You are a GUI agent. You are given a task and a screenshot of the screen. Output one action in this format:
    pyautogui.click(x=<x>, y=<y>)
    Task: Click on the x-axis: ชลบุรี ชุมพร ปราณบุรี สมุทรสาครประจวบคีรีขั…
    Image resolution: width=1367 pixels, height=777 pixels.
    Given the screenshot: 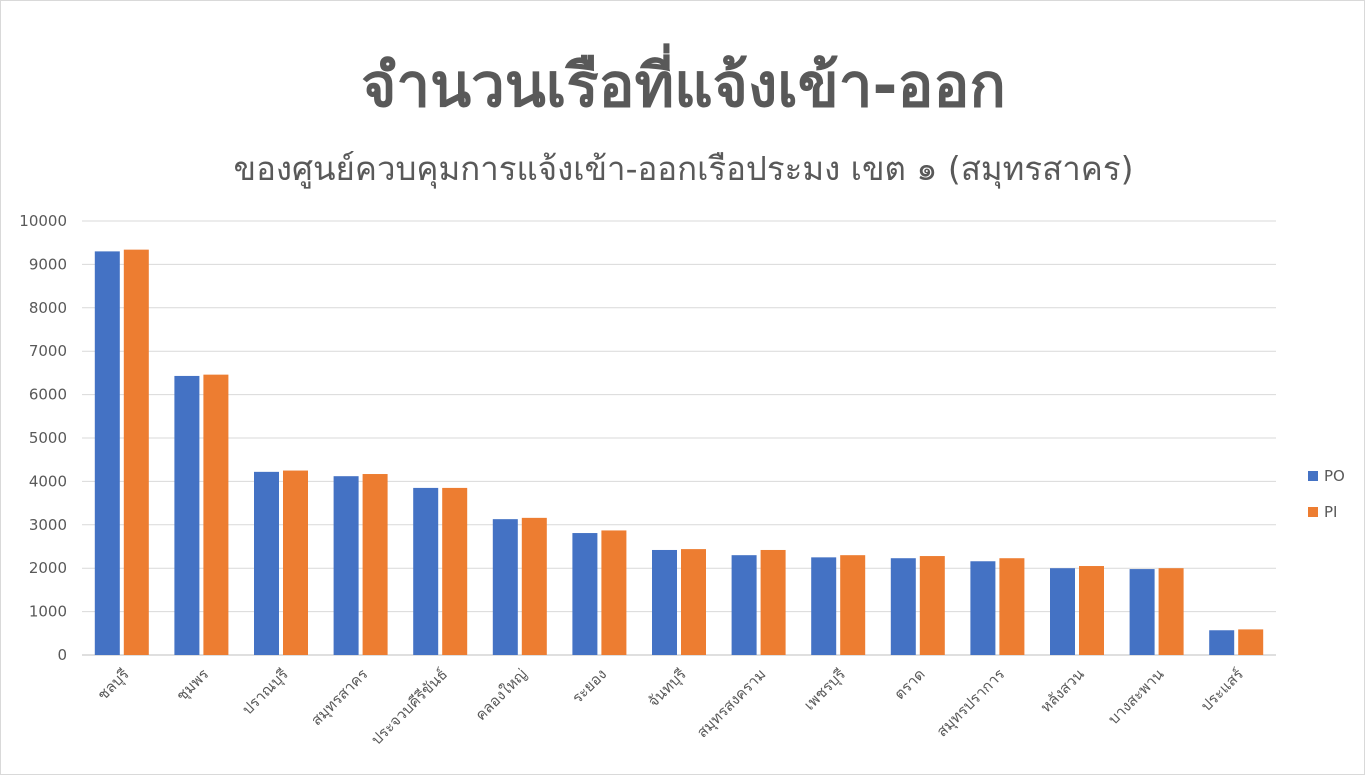 What is the action you would take?
    pyautogui.click(x=670, y=707)
    